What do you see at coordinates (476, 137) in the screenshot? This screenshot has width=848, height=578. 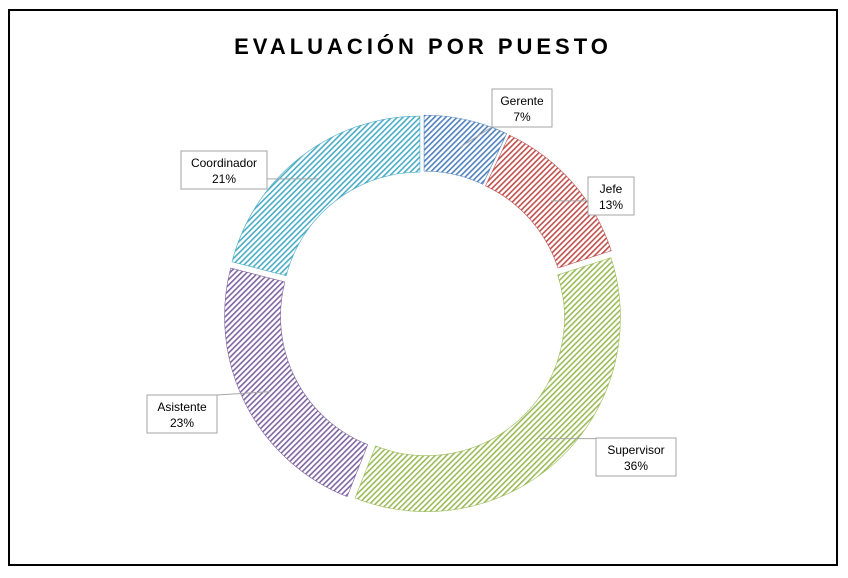 I see `leader-line-gerente` at bounding box center [476, 137].